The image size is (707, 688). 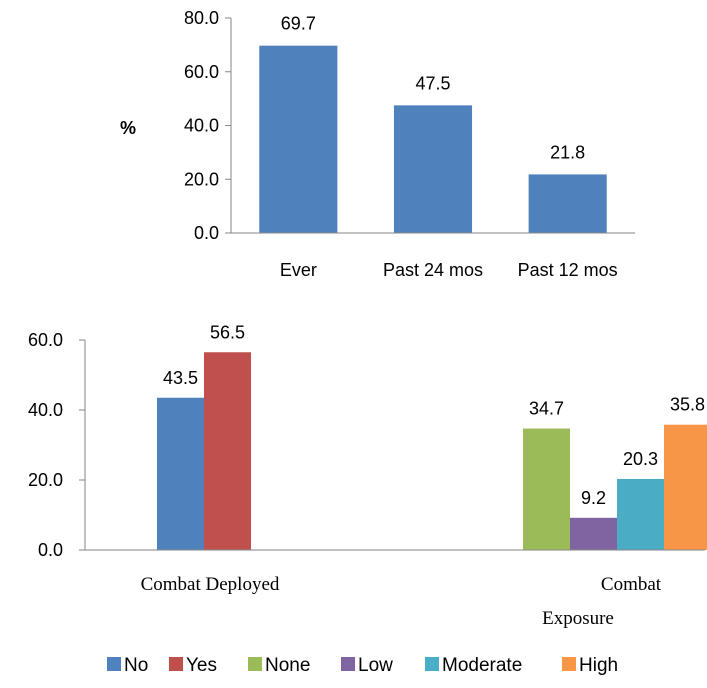 I want to click on chart2-category-label: Combat, so click(x=631, y=584).